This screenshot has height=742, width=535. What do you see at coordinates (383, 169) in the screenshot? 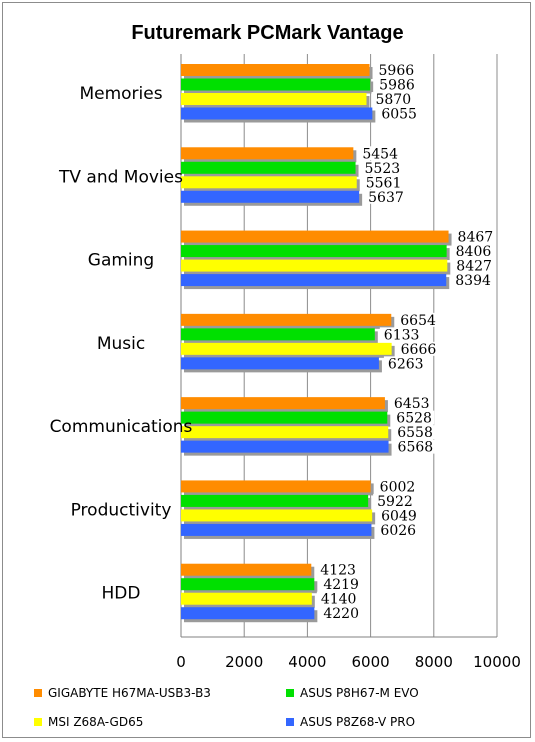
I see `data-label: 5523` at bounding box center [383, 169].